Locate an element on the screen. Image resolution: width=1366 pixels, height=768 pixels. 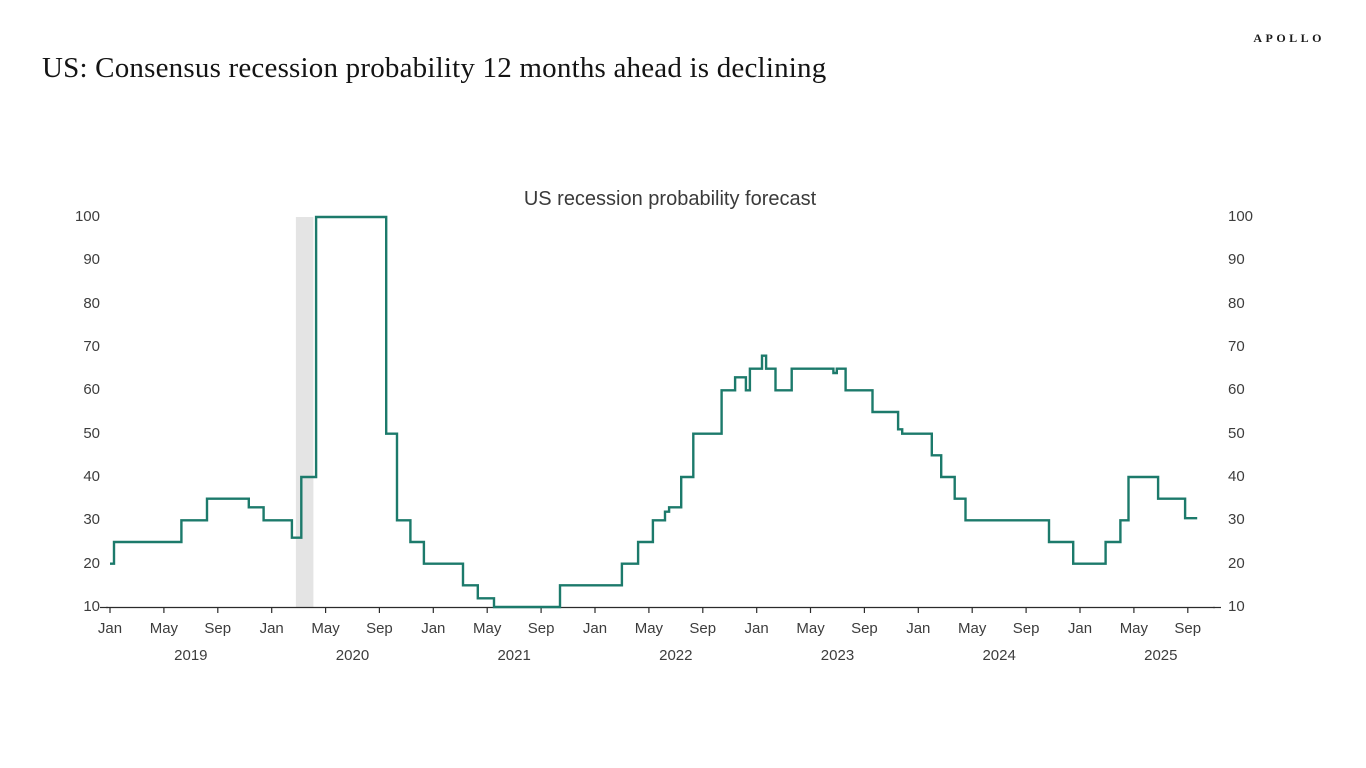
y-axis-label-left: 10 is located at coordinates (91, 606).